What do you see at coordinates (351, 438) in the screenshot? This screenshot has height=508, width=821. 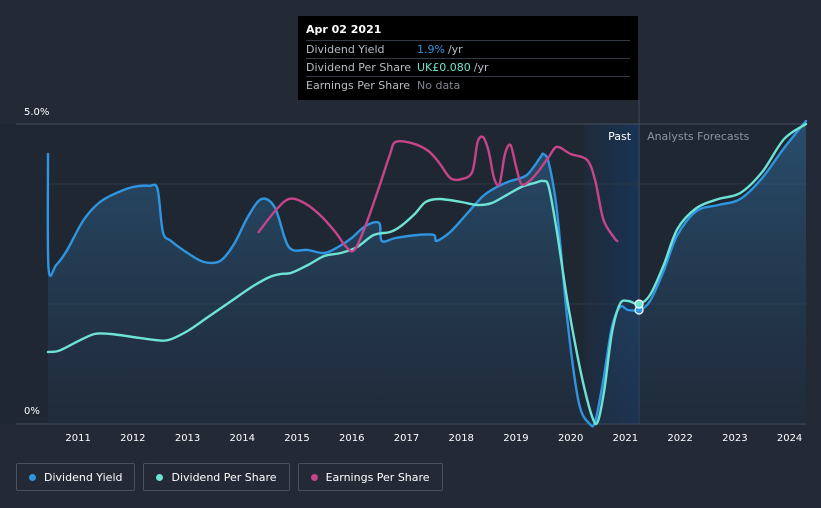 I see `x-tick-label: 2016` at bounding box center [351, 438].